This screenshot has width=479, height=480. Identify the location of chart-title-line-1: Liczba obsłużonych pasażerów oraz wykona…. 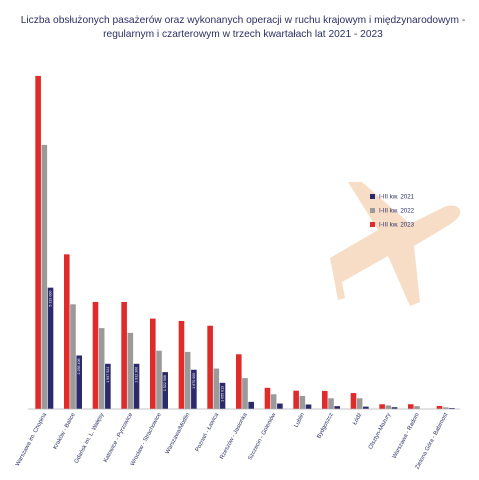
(243, 20).